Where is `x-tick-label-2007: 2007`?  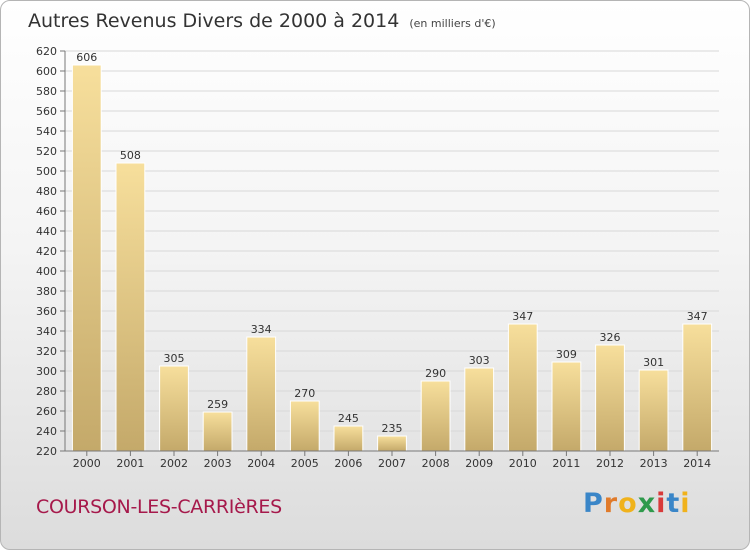
x-tick-label-2007: 2007 is located at coordinates (392, 463).